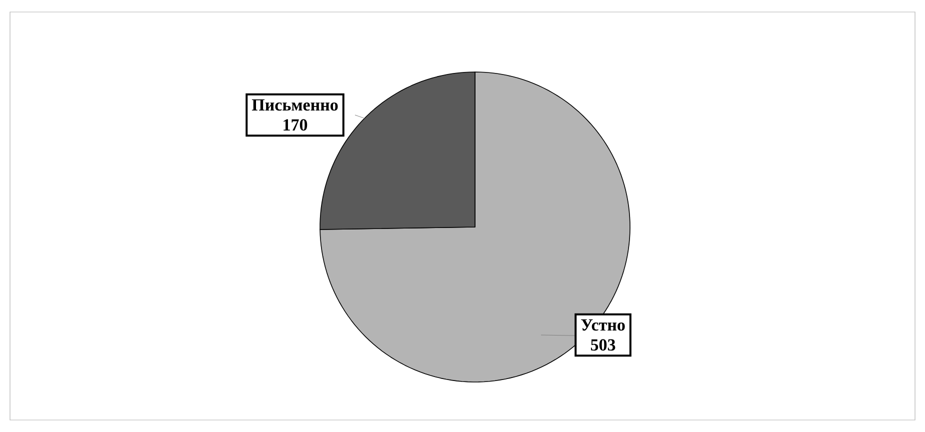 This screenshot has height=432, width=925. I want to click on slice-label: Письменно, so click(295, 105).